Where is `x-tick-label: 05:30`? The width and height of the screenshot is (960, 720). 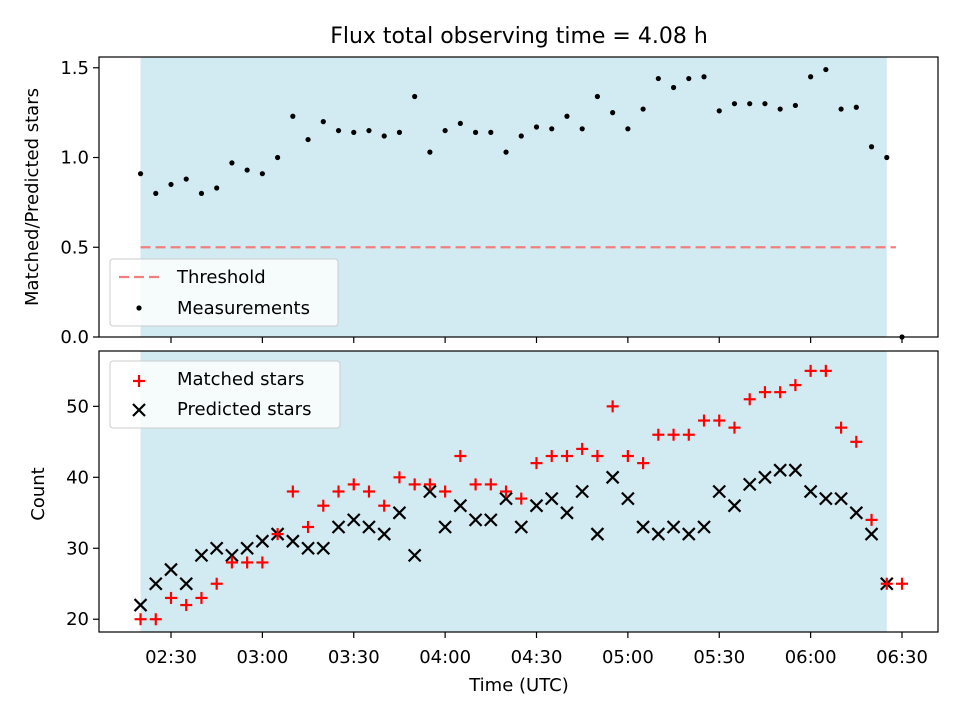
x-tick-label: 05:30 is located at coordinates (719, 657).